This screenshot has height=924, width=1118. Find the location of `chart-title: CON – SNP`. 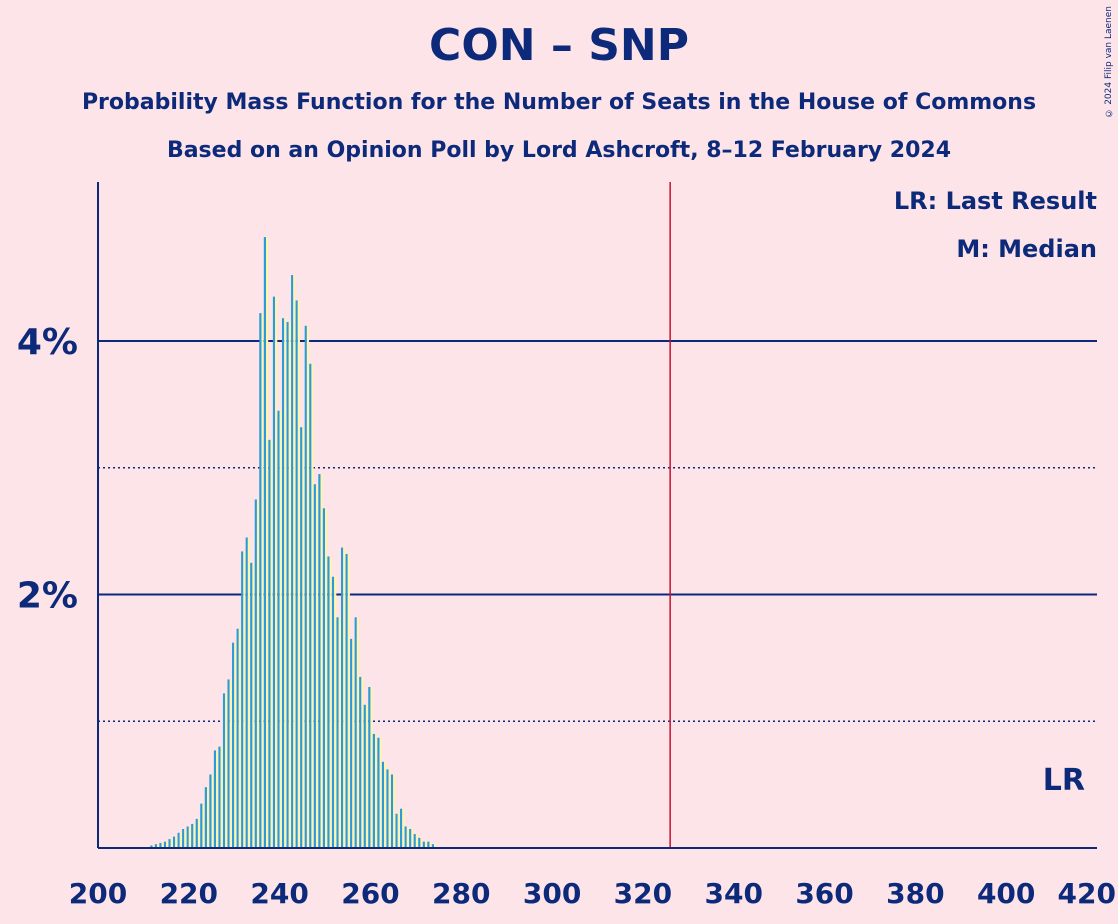

chart-title: CON – SNP is located at coordinates (559, 45).